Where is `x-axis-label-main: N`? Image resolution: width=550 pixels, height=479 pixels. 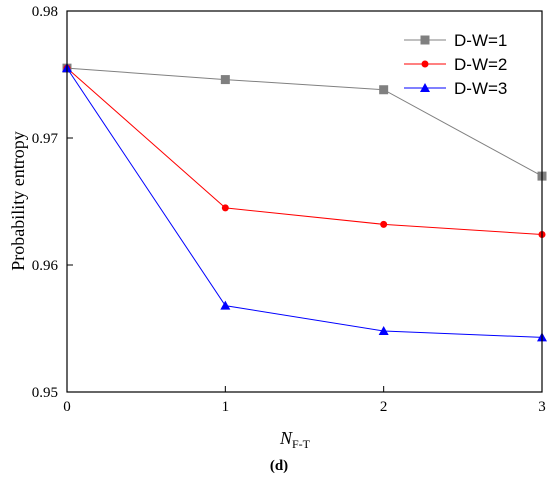 x-axis-label-main: N is located at coordinates (286, 438).